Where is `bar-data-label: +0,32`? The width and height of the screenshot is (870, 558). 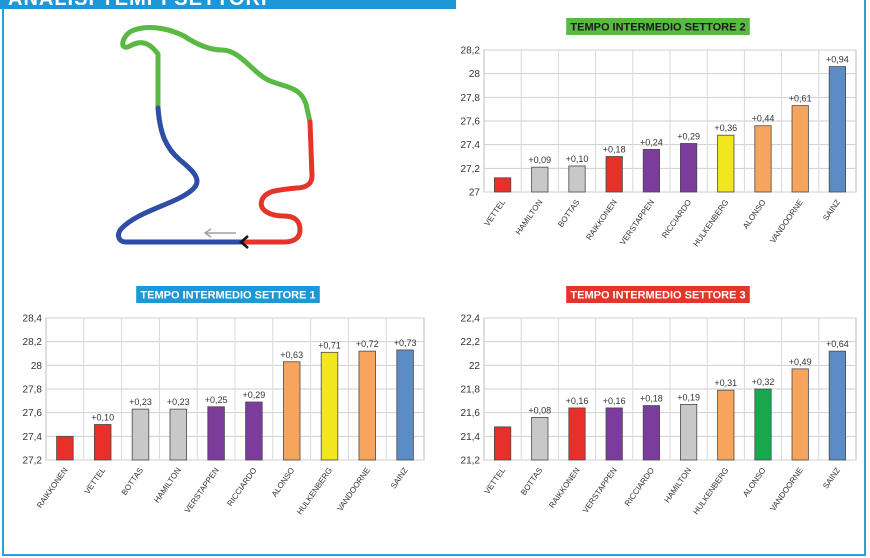 bar-data-label: +0,32 is located at coordinates (763, 382).